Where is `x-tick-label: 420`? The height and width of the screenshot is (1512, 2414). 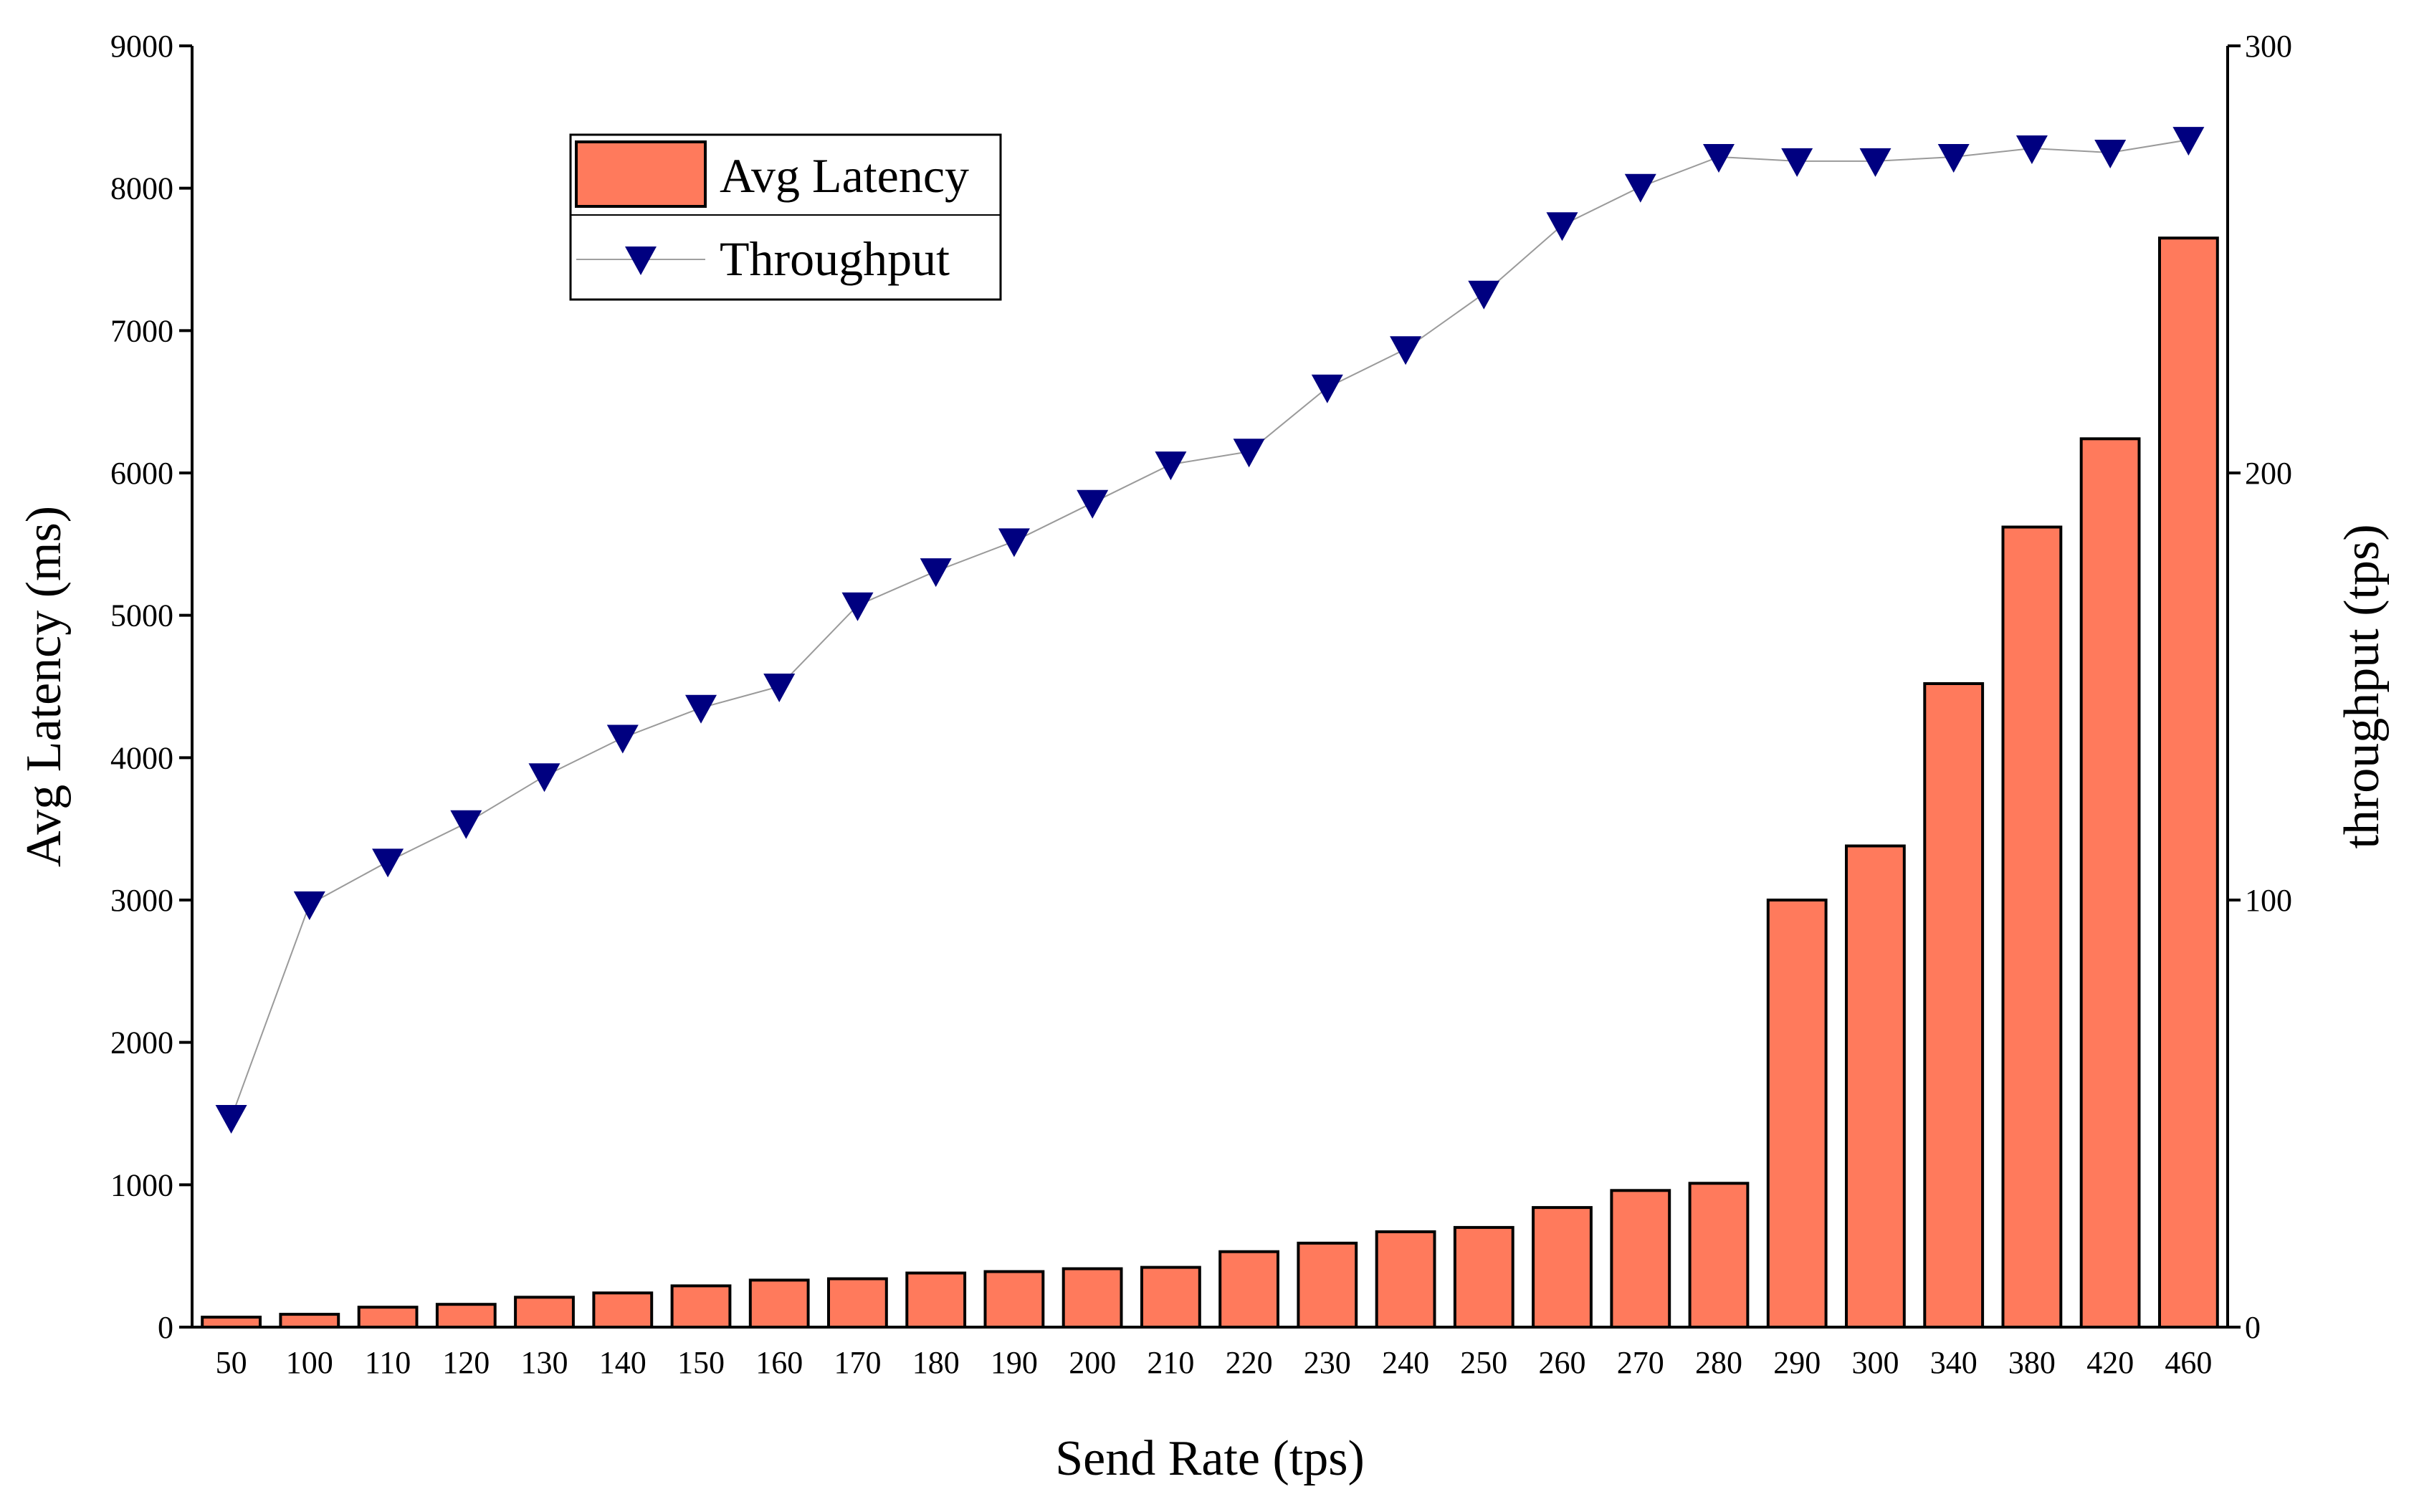 x-tick-label: 420 is located at coordinates (2110, 1362).